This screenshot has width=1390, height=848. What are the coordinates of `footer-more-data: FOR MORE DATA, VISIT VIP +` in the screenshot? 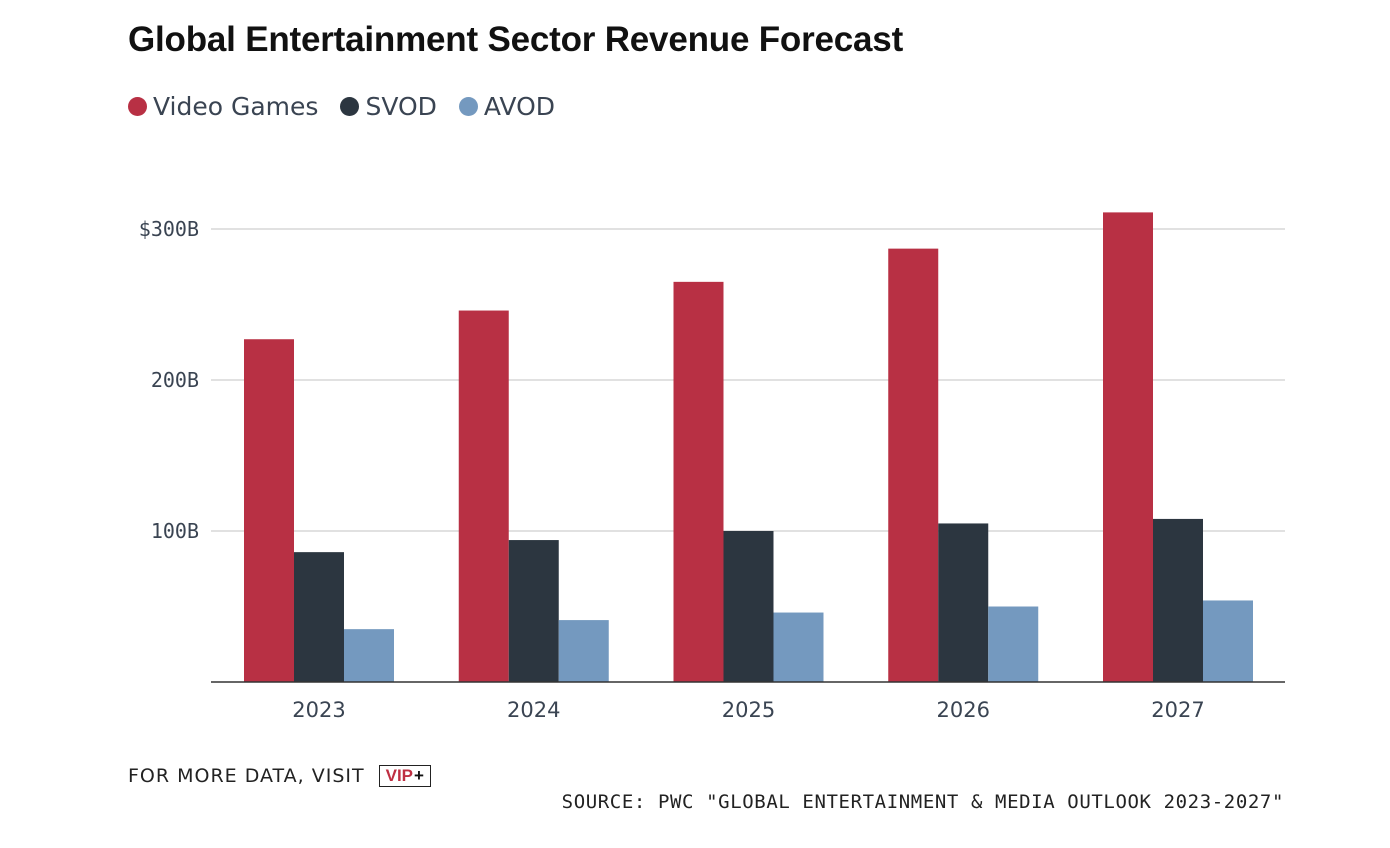 It's located at (279, 776).